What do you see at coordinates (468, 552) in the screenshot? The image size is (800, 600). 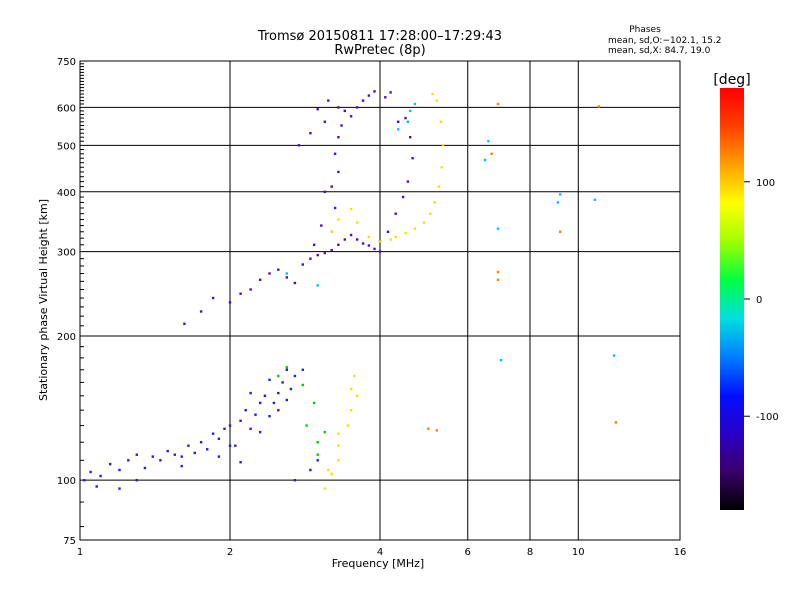 I see `x-tick-label: 6` at bounding box center [468, 552].